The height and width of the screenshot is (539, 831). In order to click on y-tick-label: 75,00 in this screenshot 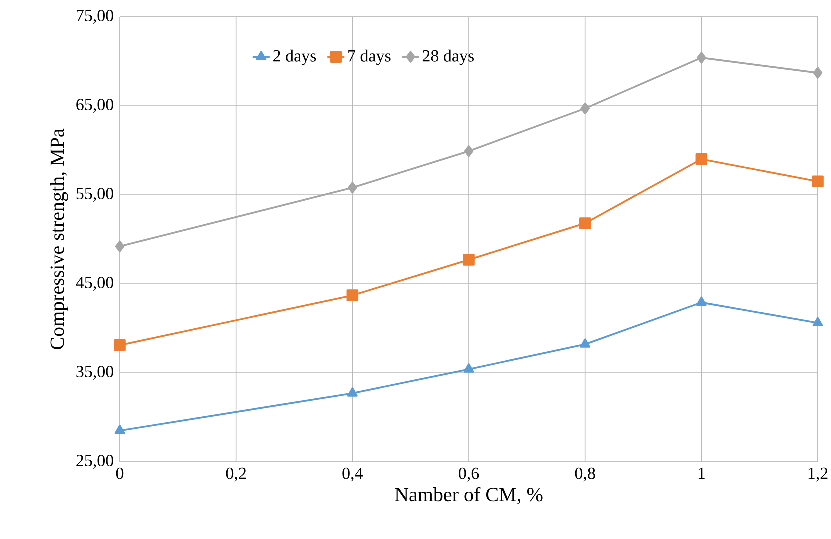, I will do `click(95, 17)`.